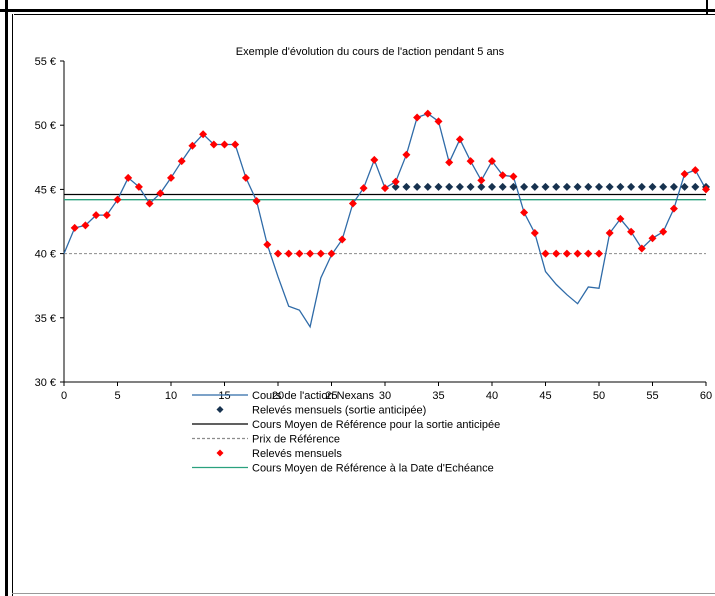 The height and width of the screenshot is (596, 715). What do you see at coordinates (599, 396) in the screenshot?
I see `x-tick-label: 50` at bounding box center [599, 396].